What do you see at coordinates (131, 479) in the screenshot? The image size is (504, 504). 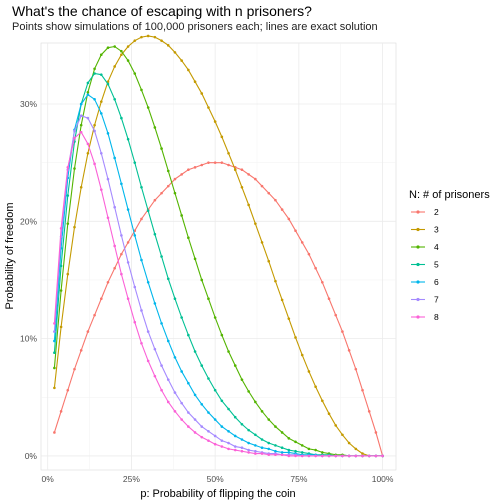 I see `x-tick-label: 25%` at bounding box center [131, 479].